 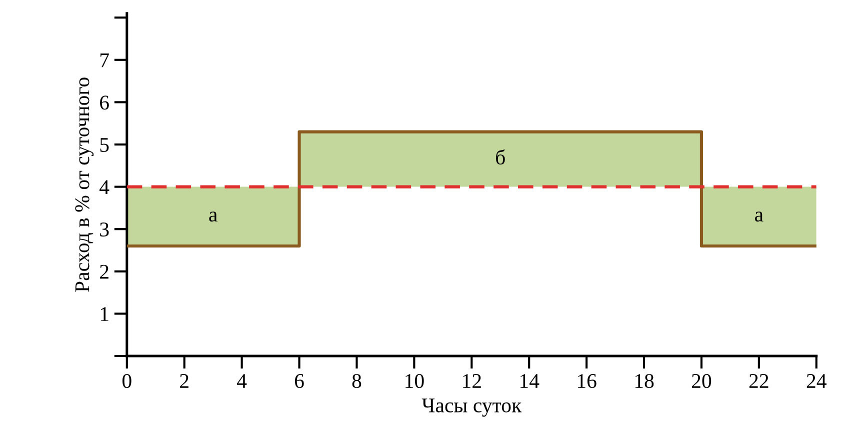 I want to click on y-tick-label: 1, so click(x=104, y=314).